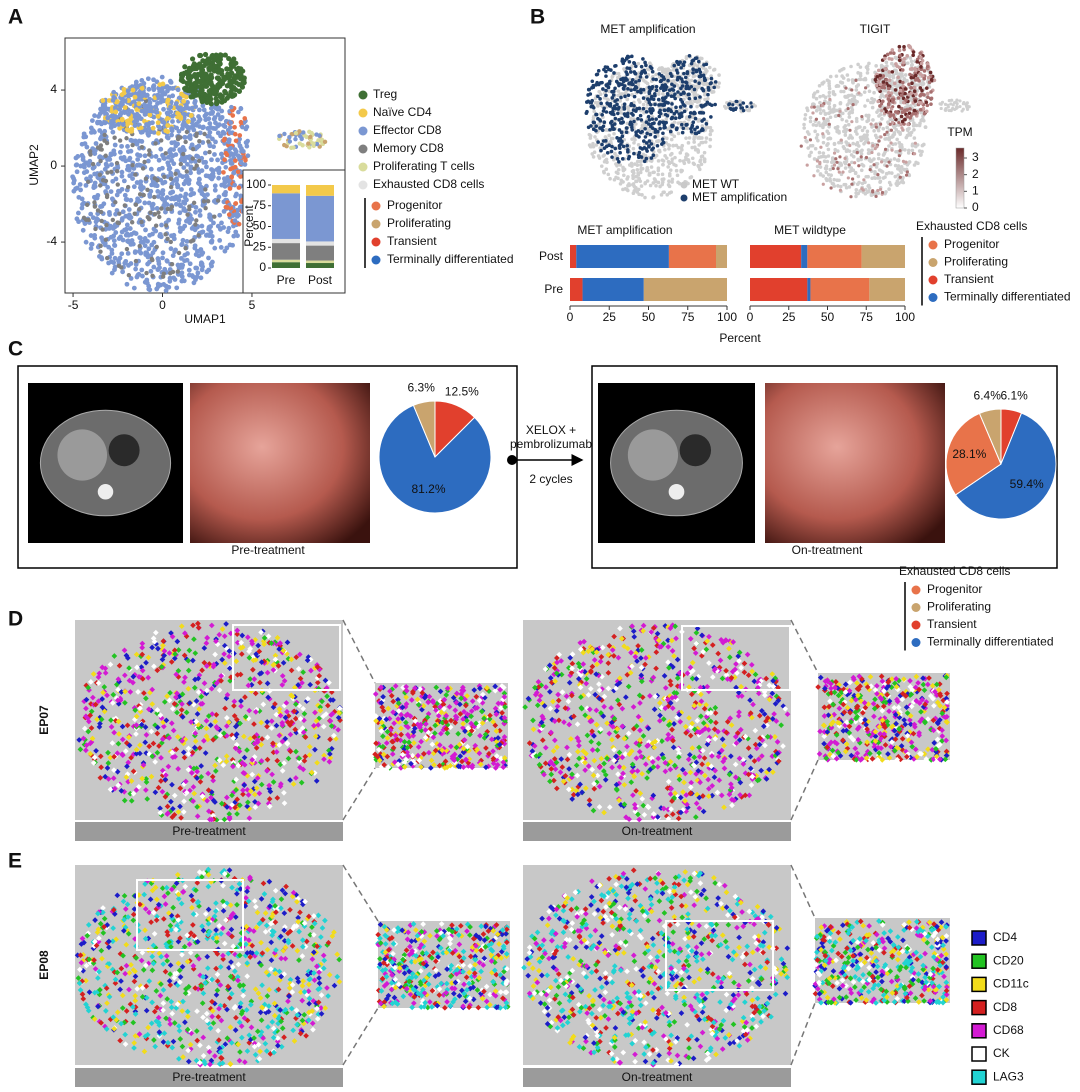 The height and width of the screenshot is (1092, 1080). Describe the element at coordinates (280, 463) in the screenshot. I see `endoscopy-image` at that location.